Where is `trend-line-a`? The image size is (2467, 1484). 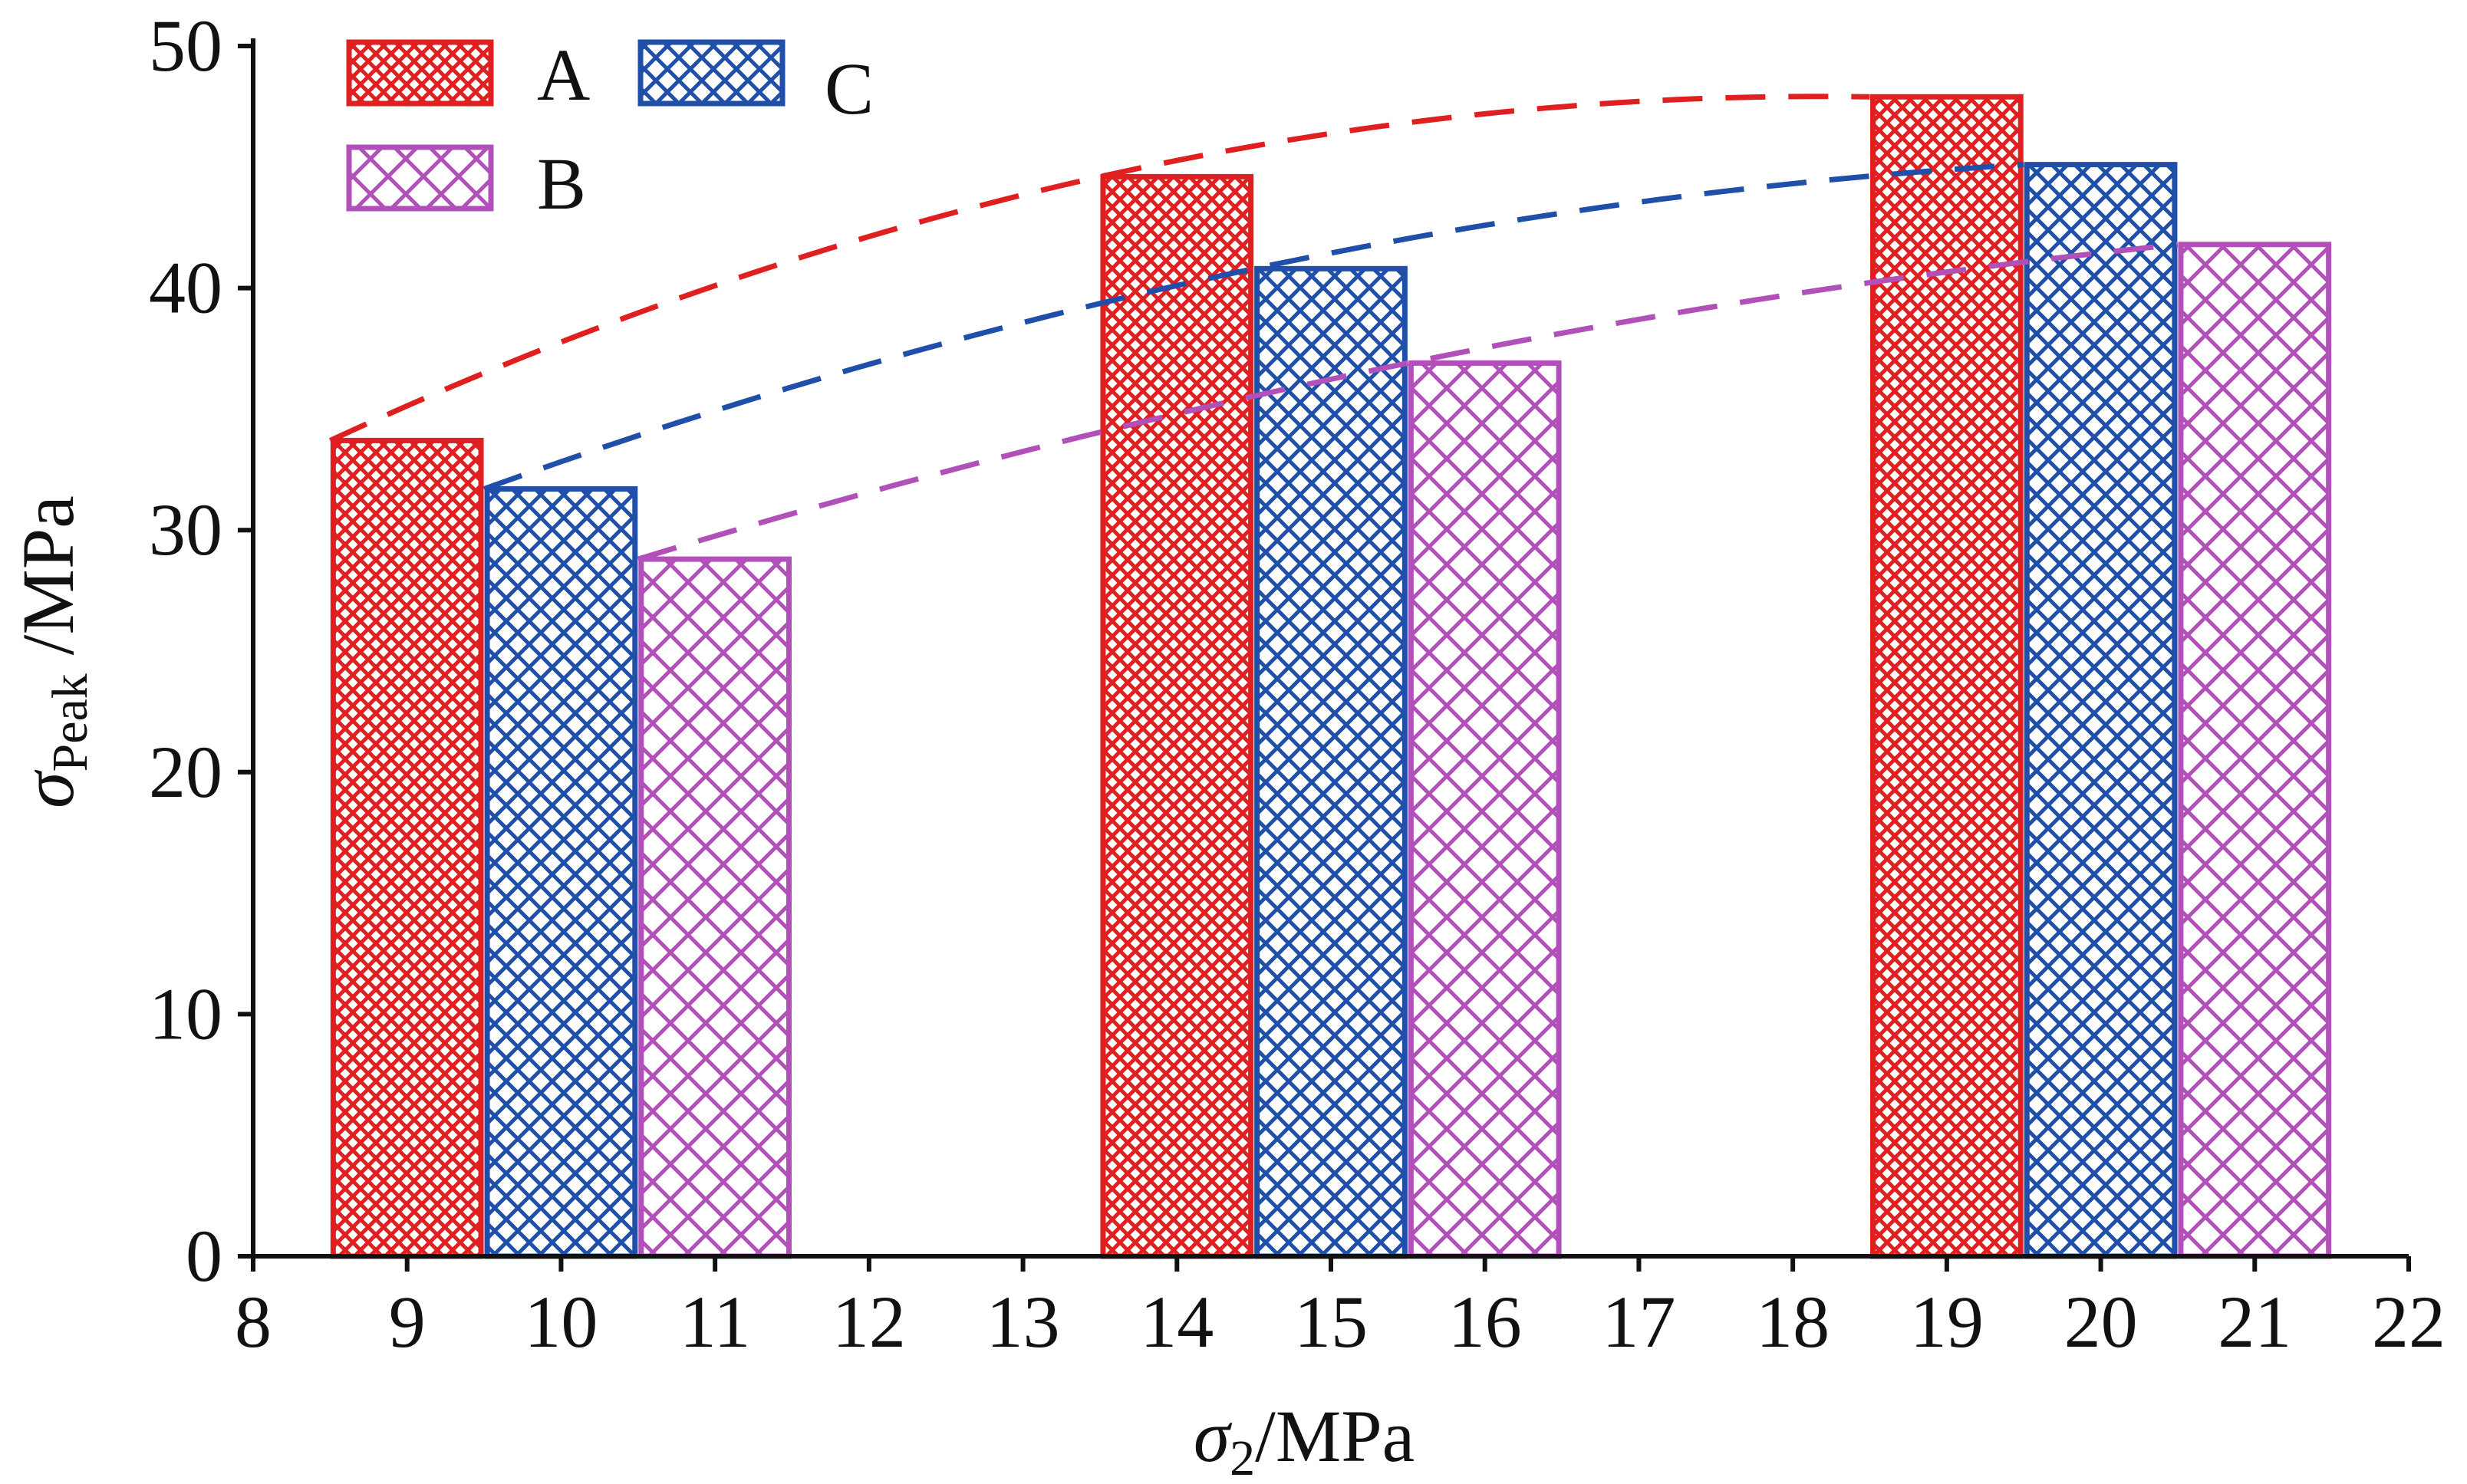
trend-line-a is located at coordinates (1099, 268).